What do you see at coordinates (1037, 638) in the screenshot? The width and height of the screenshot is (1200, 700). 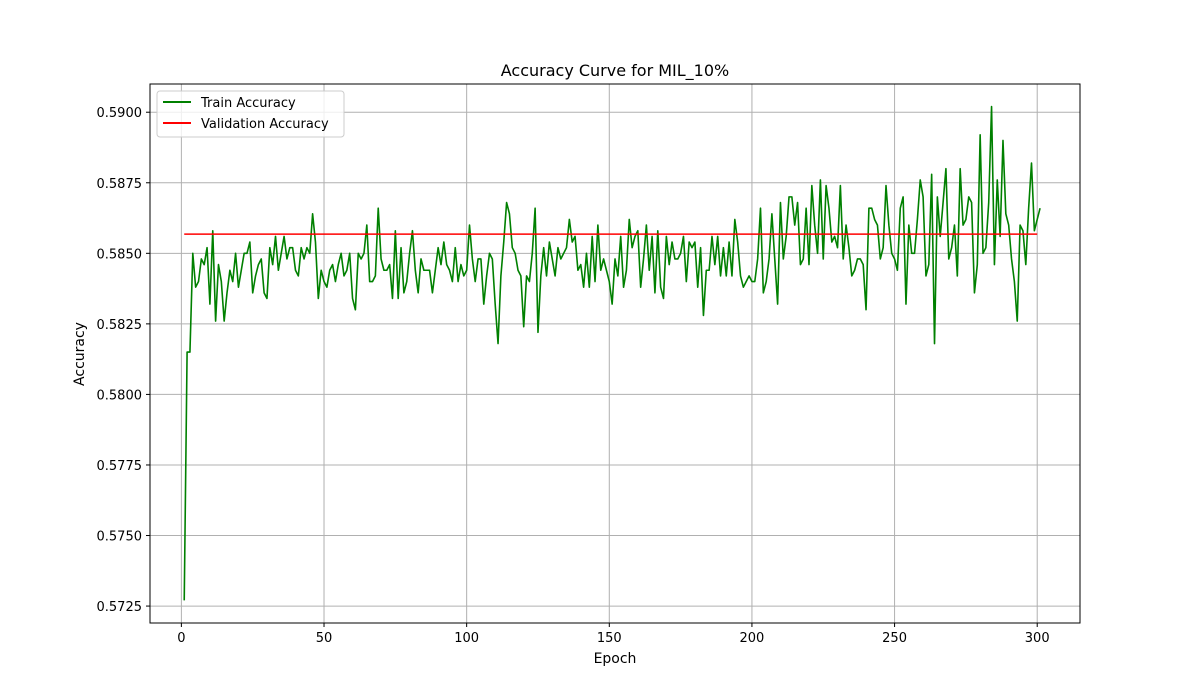 I see `x-tick-label: 300` at bounding box center [1037, 638].